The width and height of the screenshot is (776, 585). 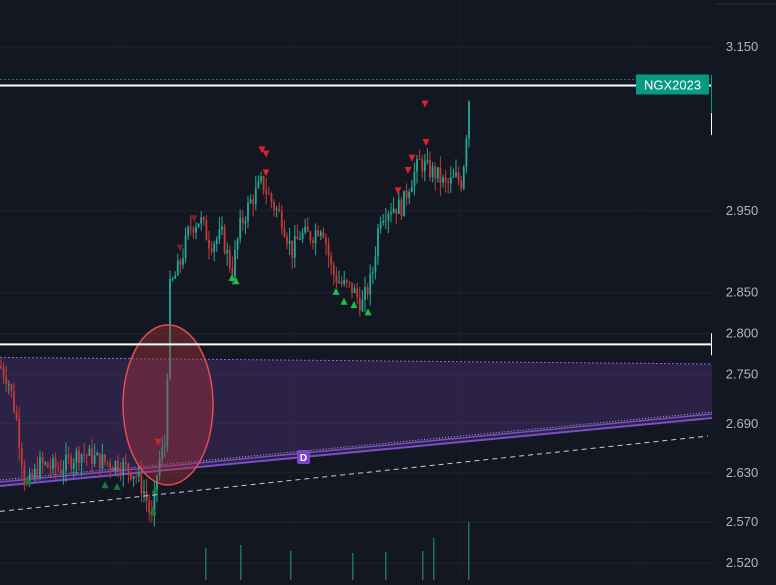 I want to click on symbol-label: NGX2023, so click(x=672, y=84).